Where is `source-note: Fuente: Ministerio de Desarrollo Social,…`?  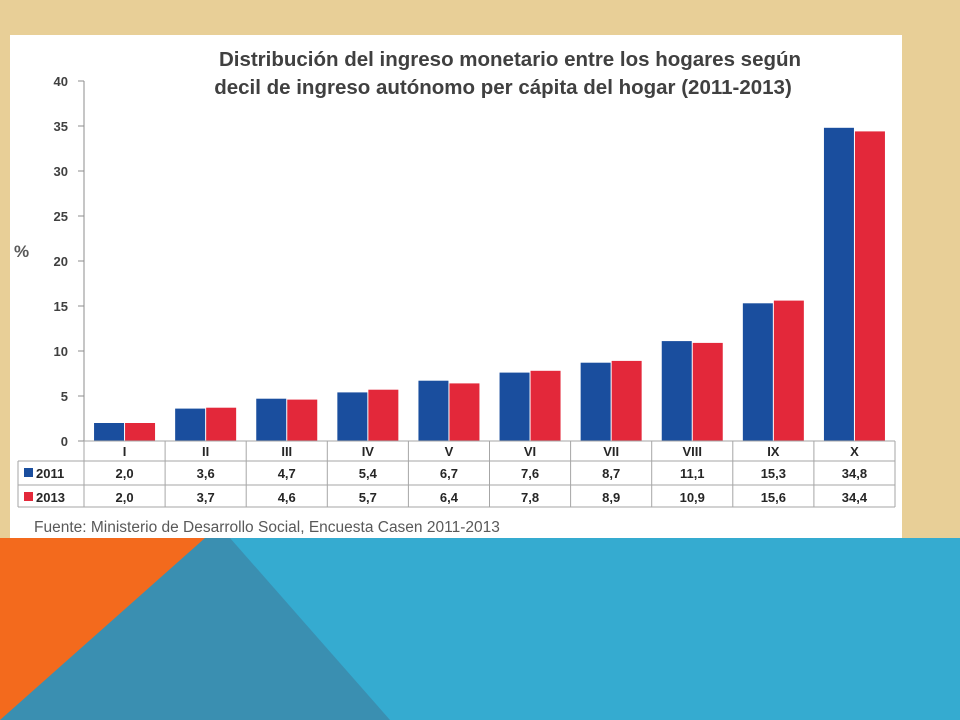
source-note: Fuente: Ministerio de Desarrollo Social,… is located at coordinates (267, 527).